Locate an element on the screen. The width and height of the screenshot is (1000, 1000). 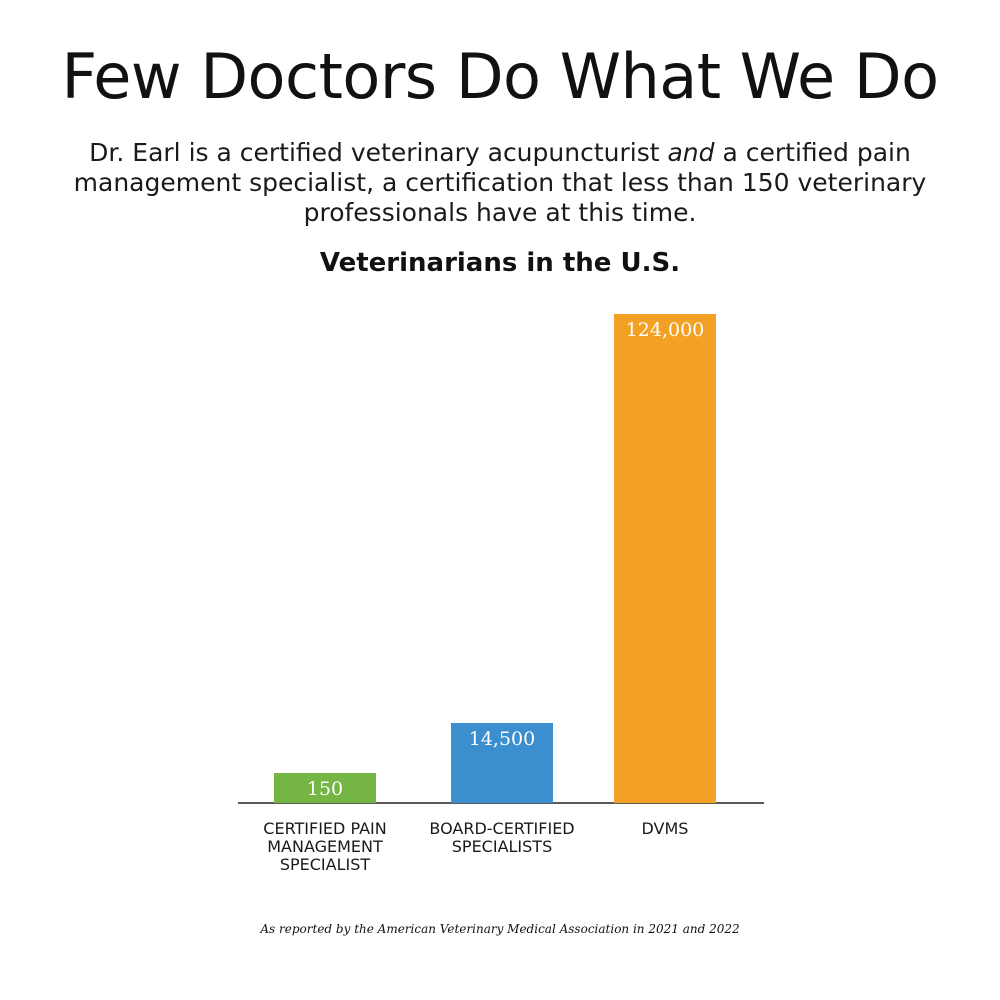
chart-title: Veterinarians in the U.S. is located at coordinates (500, 263).